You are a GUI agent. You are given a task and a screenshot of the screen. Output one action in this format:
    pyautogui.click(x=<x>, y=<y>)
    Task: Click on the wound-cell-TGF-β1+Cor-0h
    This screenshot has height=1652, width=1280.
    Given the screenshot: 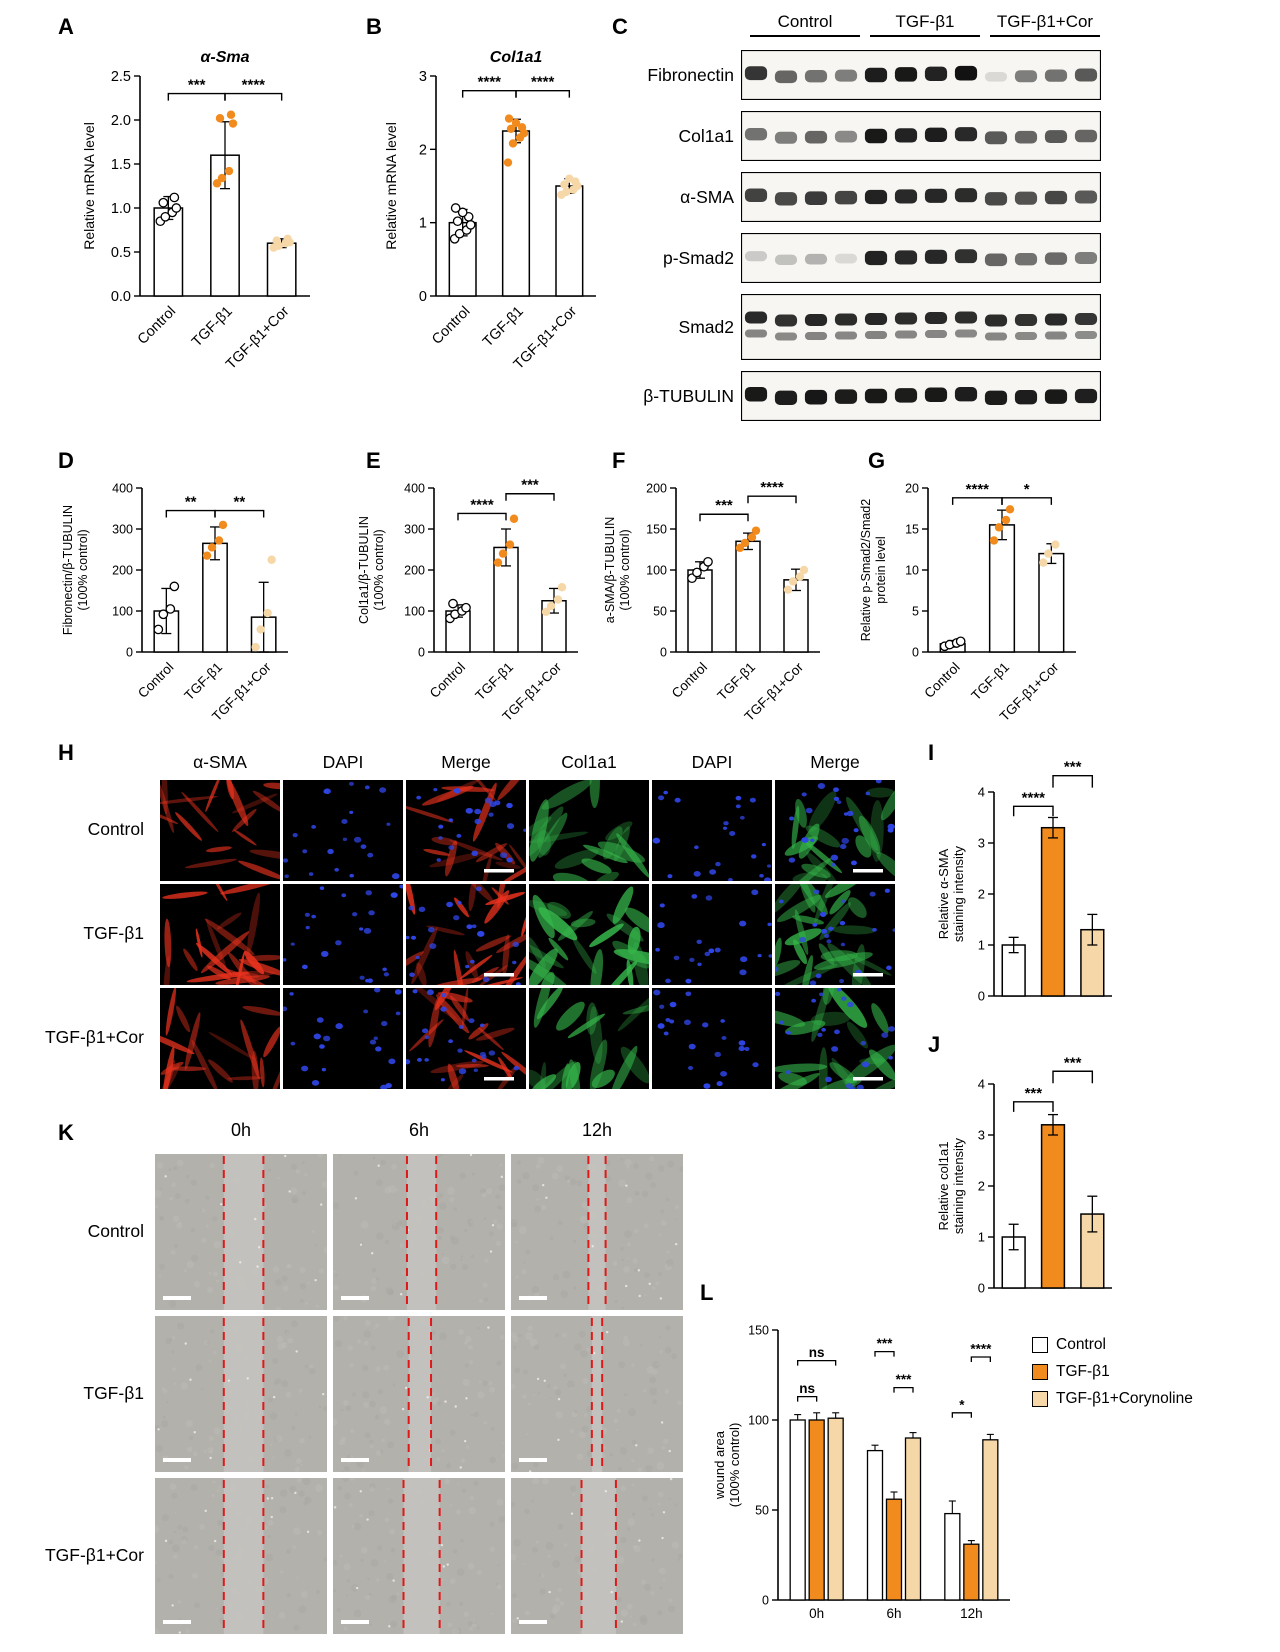 What is the action you would take?
    pyautogui.click(x=239, y=1557)
    